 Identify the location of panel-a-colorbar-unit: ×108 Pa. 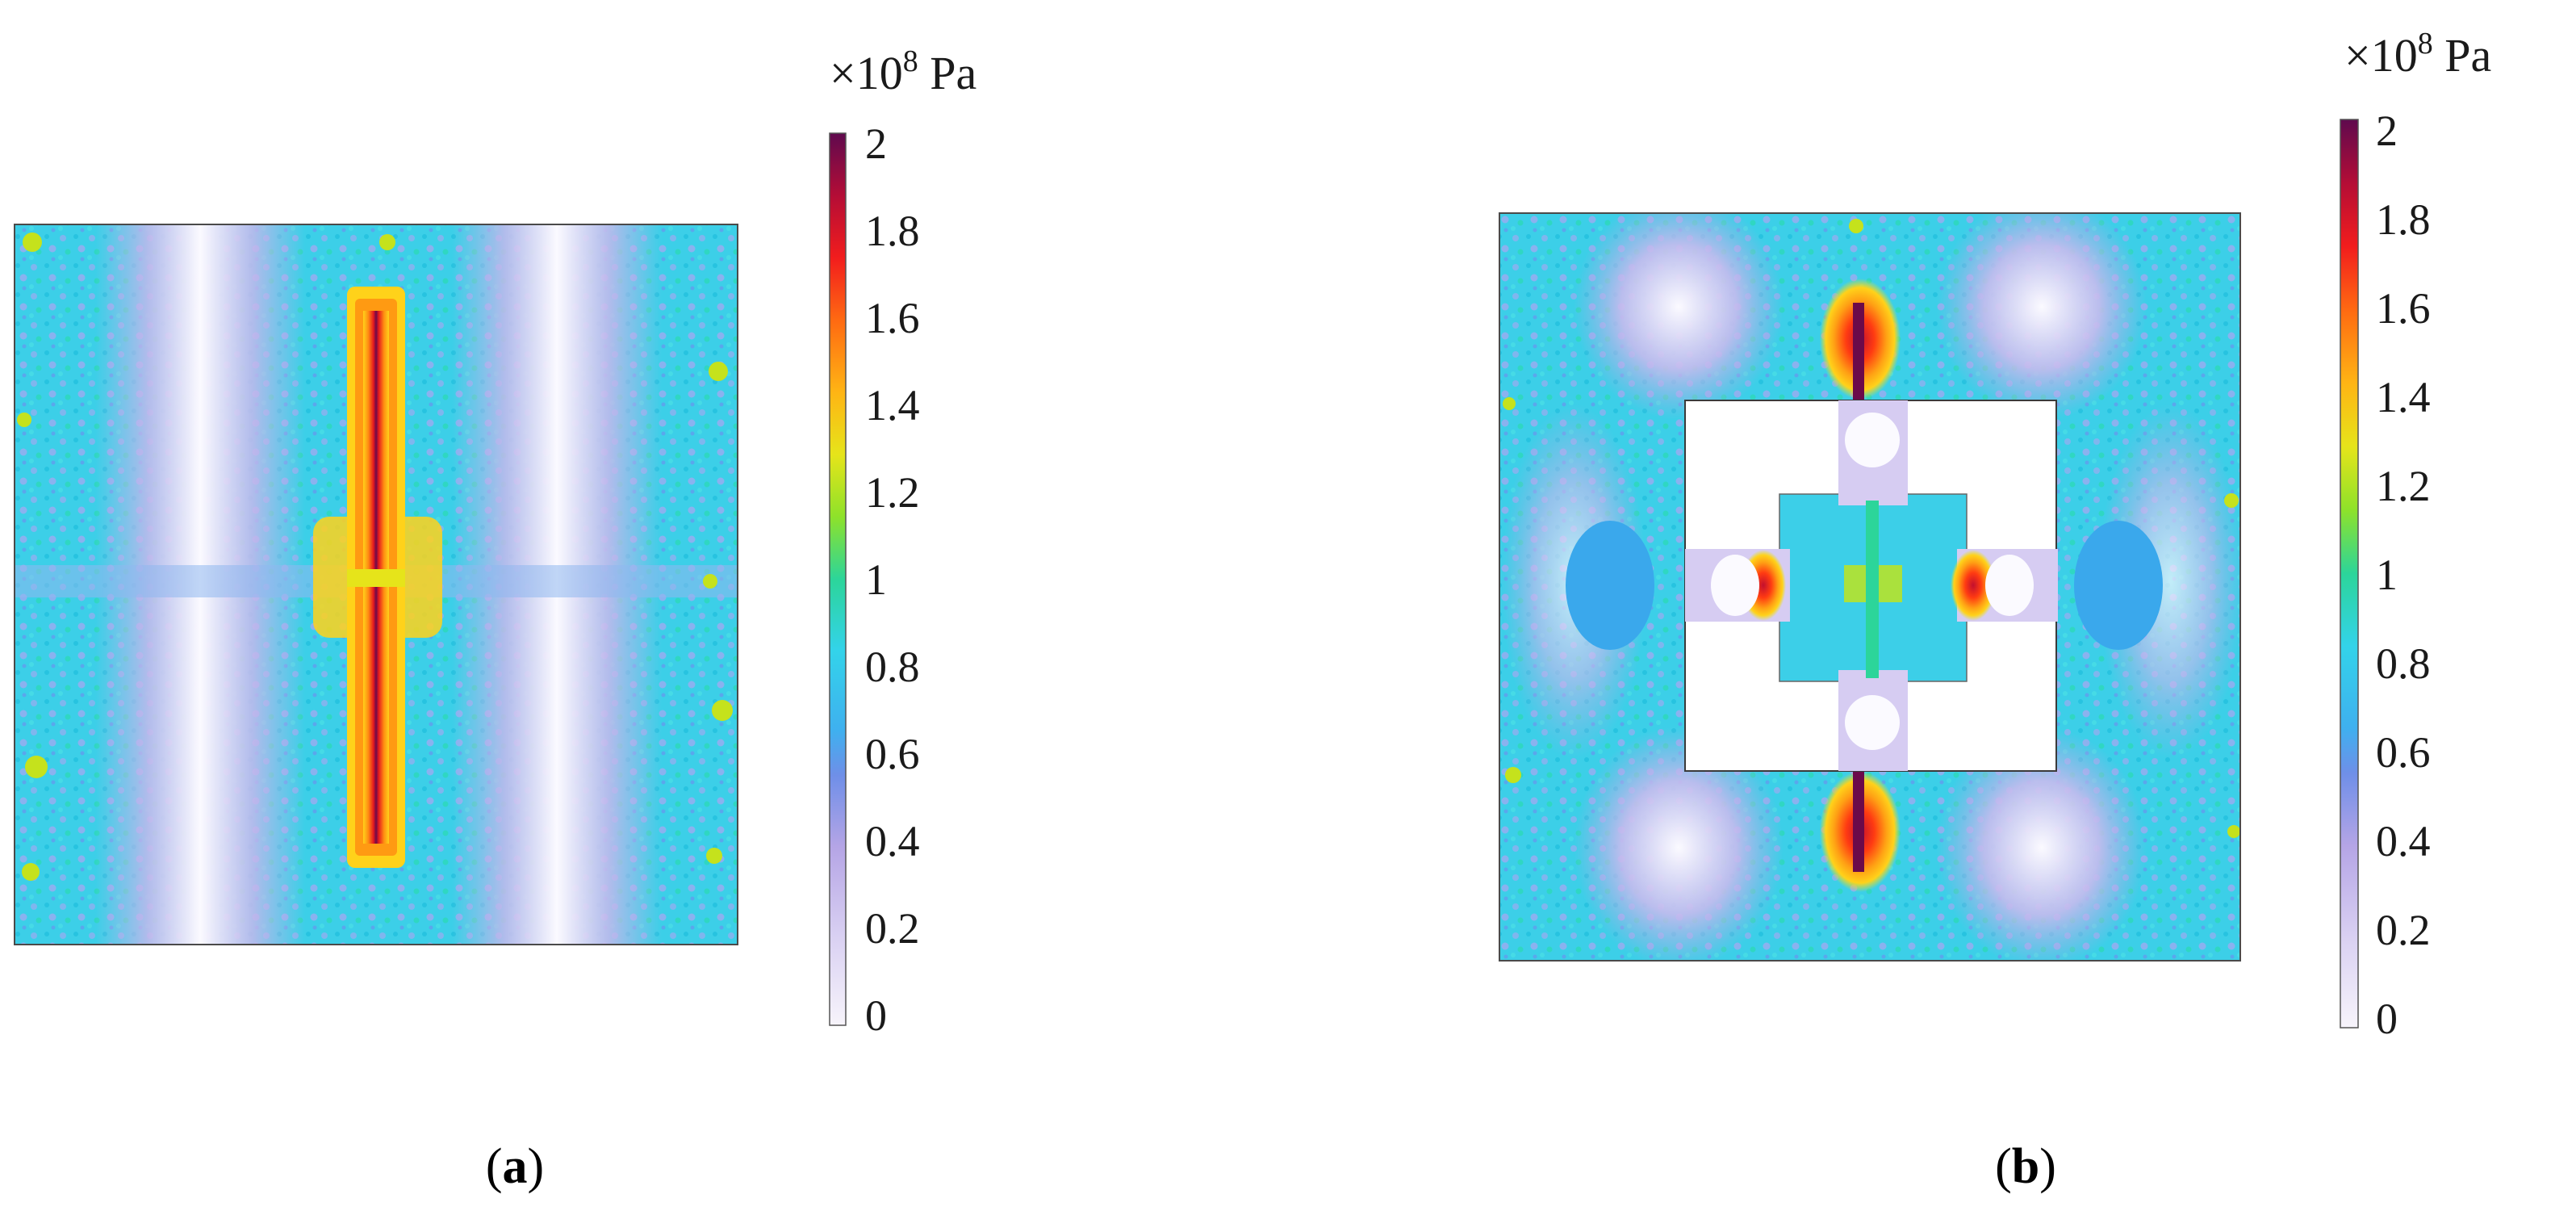
(903, 71).